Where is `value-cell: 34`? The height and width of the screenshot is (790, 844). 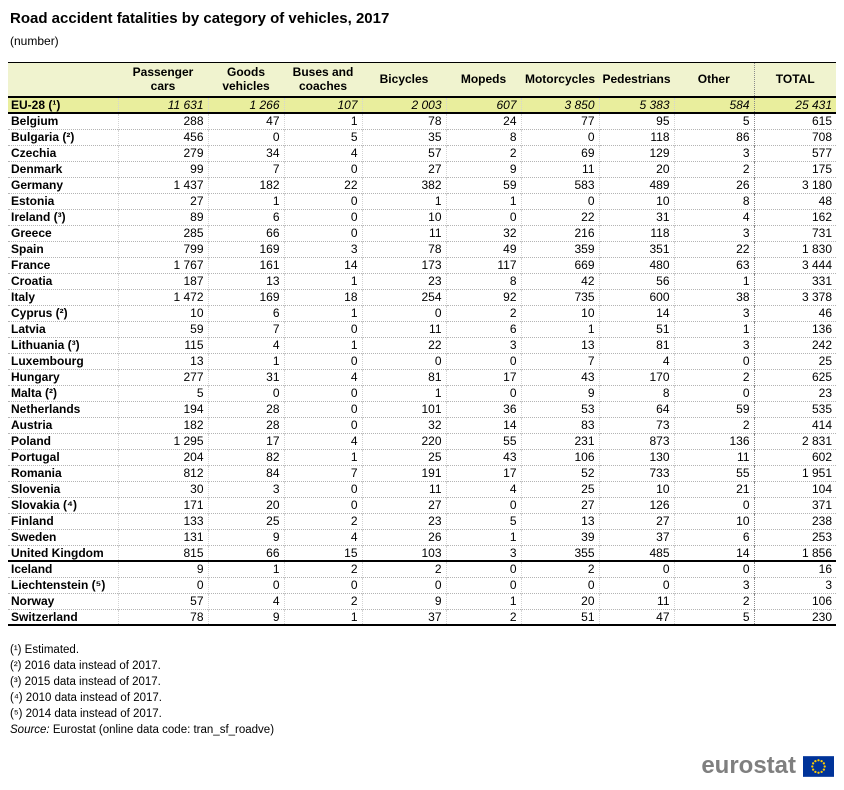 value-cell: 34 is located at coordinates (245, 152).